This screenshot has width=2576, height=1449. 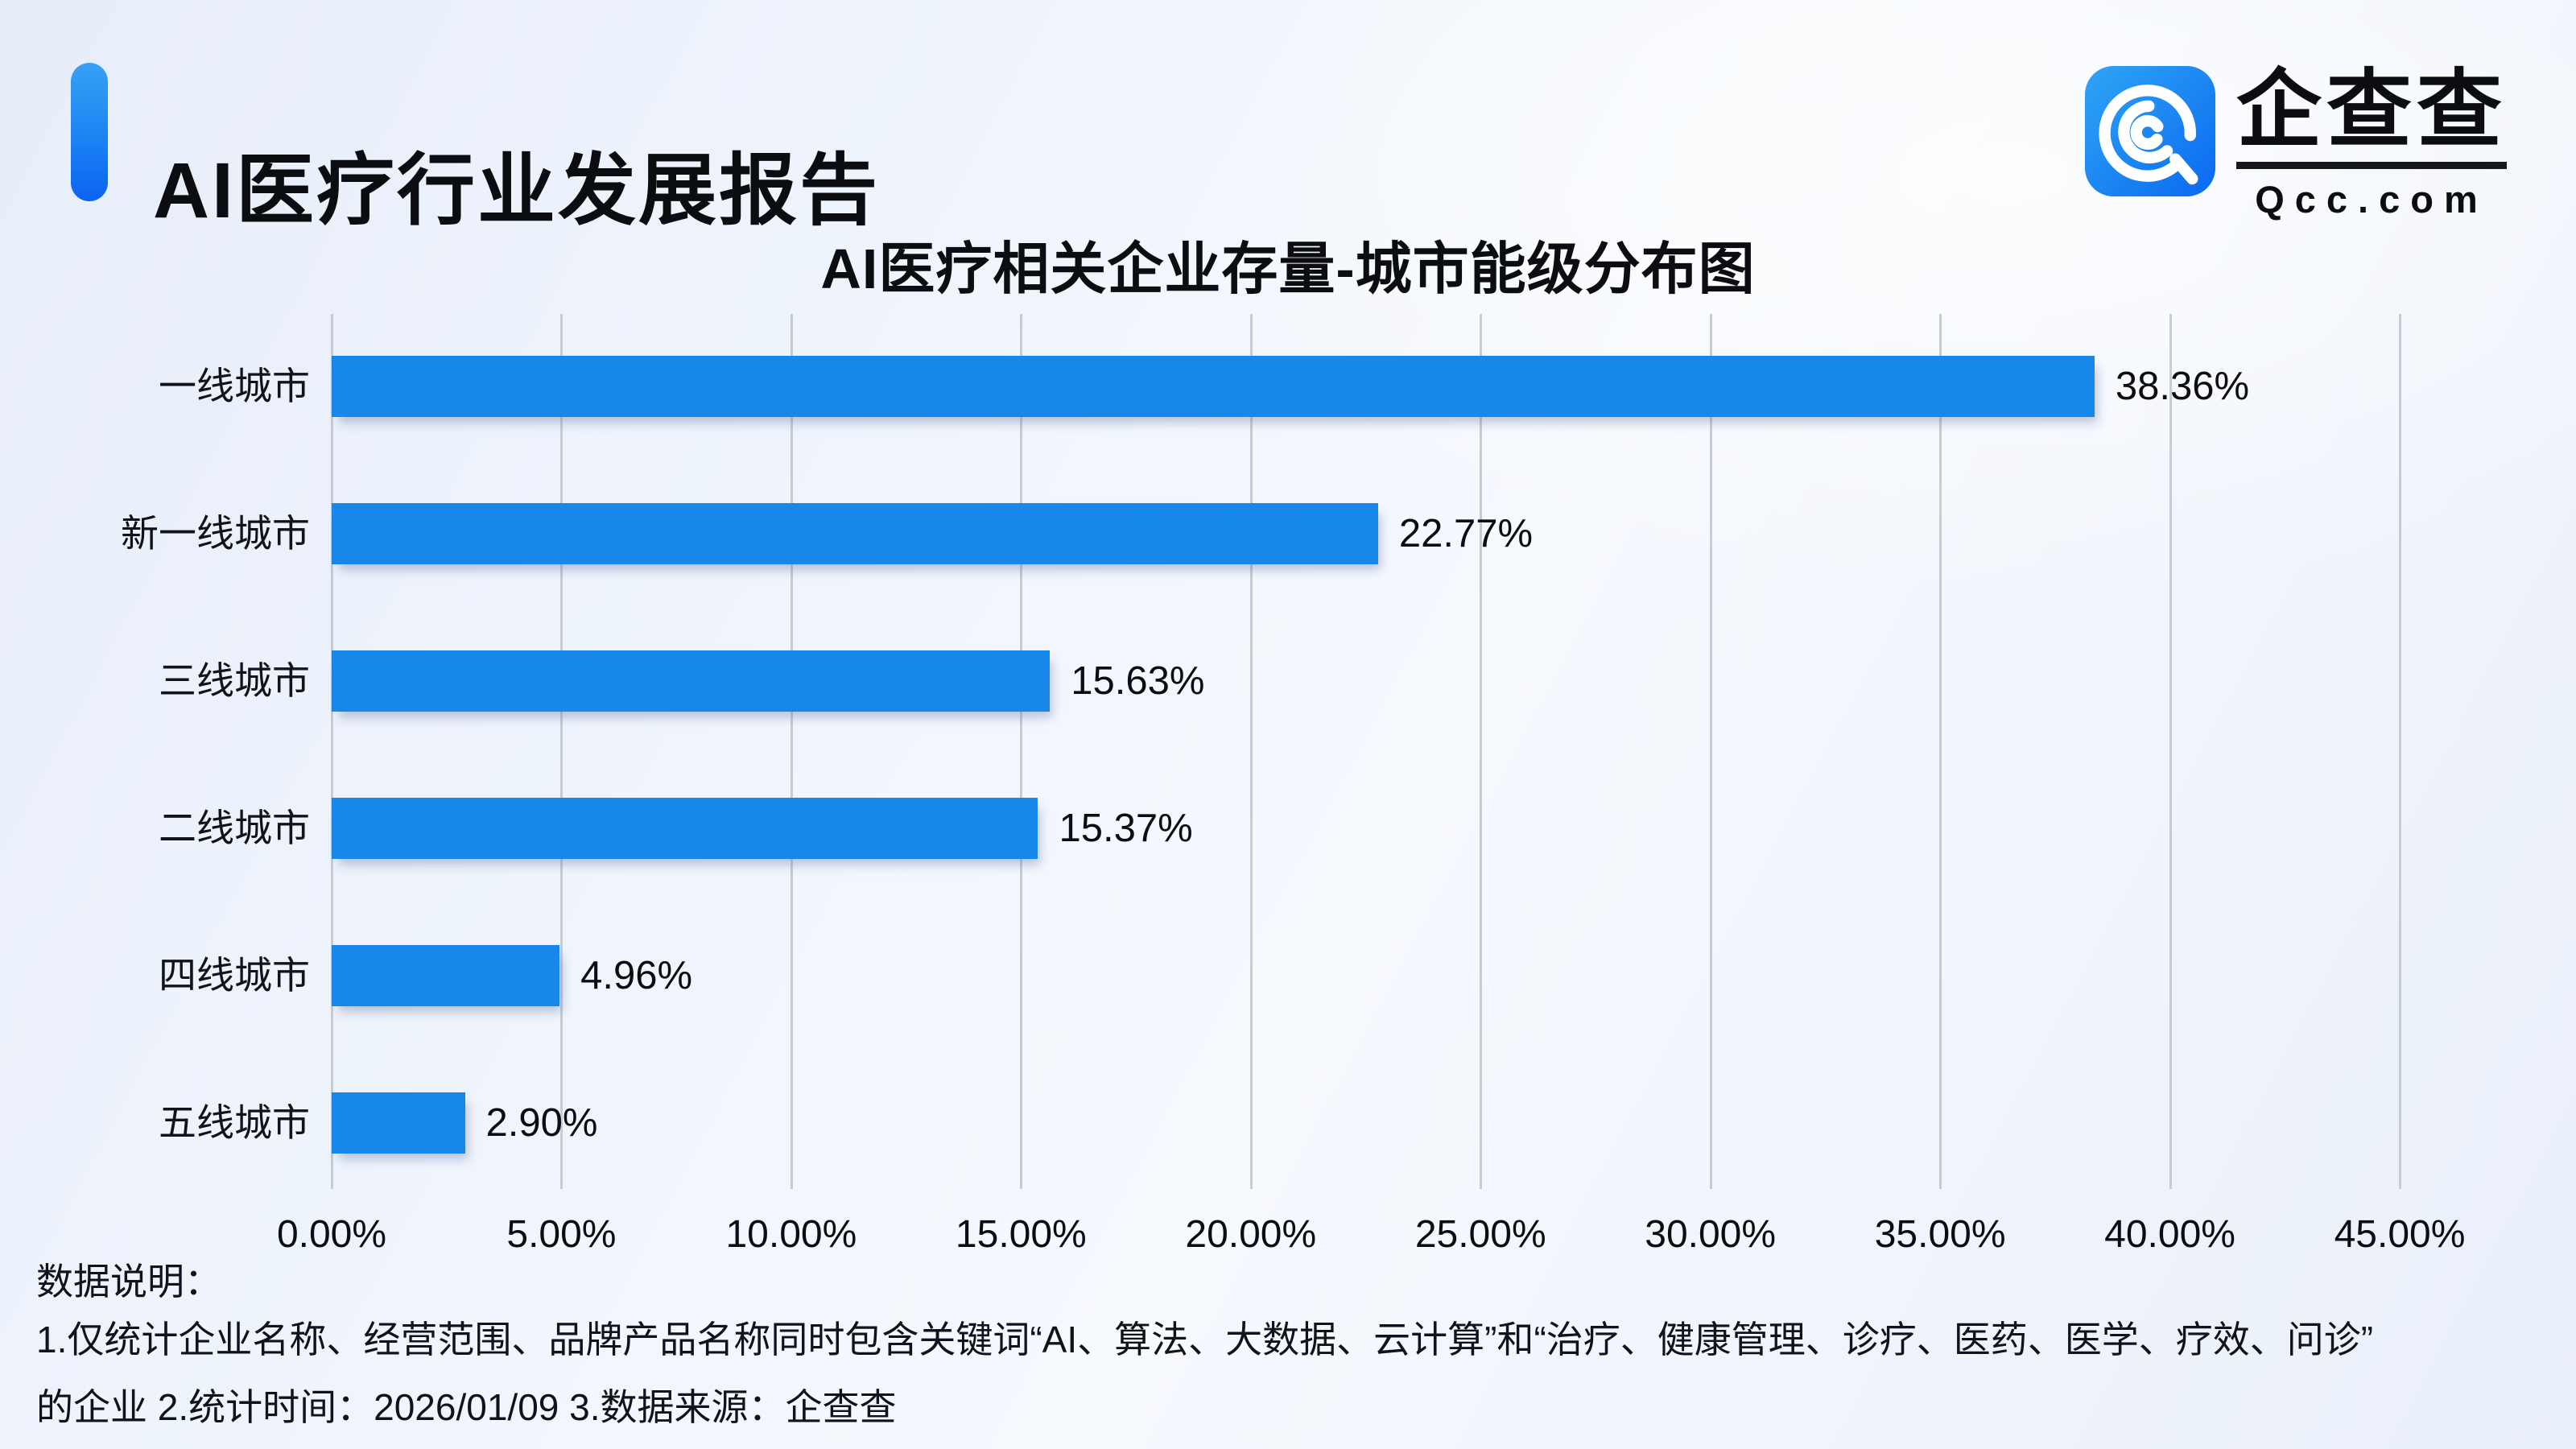 What do you see at coordinates (2371, 117) in the screenshot?
I see `qcc-brand-name: 企查查` at bounding box center [2371, 117].